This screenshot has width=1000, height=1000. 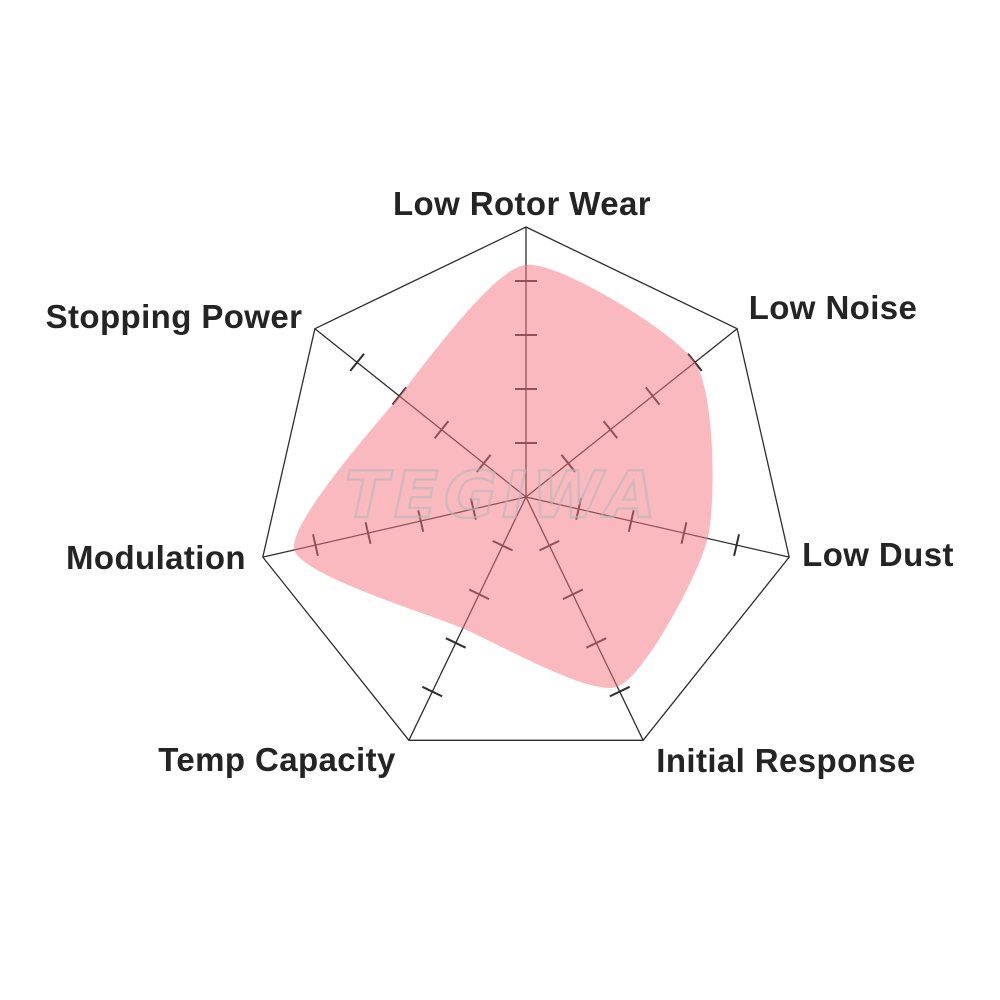 What do you see at coordinates (833, 307) in the screenshot?
I see `axis-label-low-noise: Low Noise` at bounding box center [833, 307].